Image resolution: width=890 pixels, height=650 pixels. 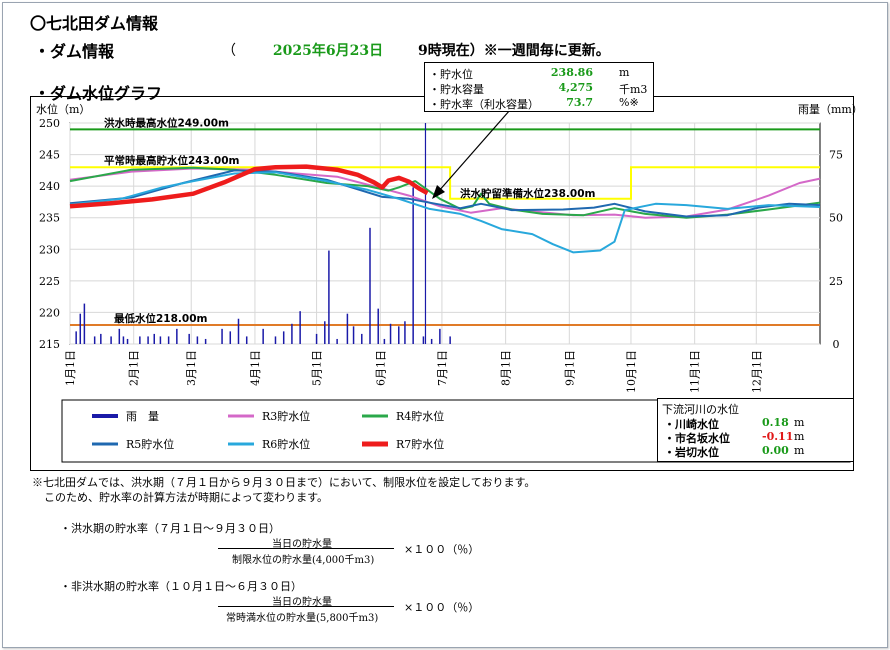 What do you see at coordinates (691, 452) in the screenshot?
I see `river-label: ・岩切水位` at bounding box center [691, 452].